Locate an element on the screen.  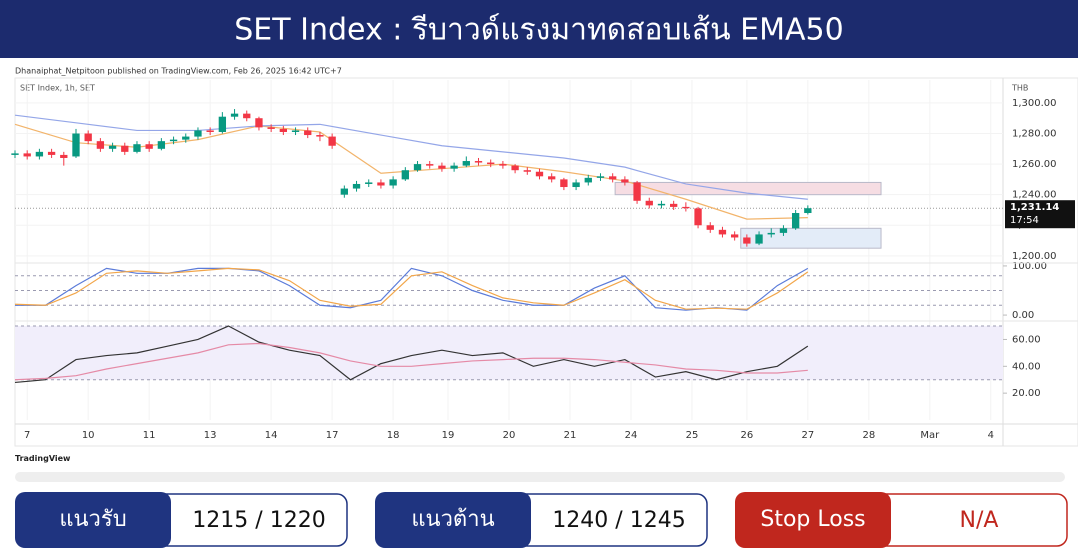
x-tick-label: 17 is located at coordinates (332, 435).